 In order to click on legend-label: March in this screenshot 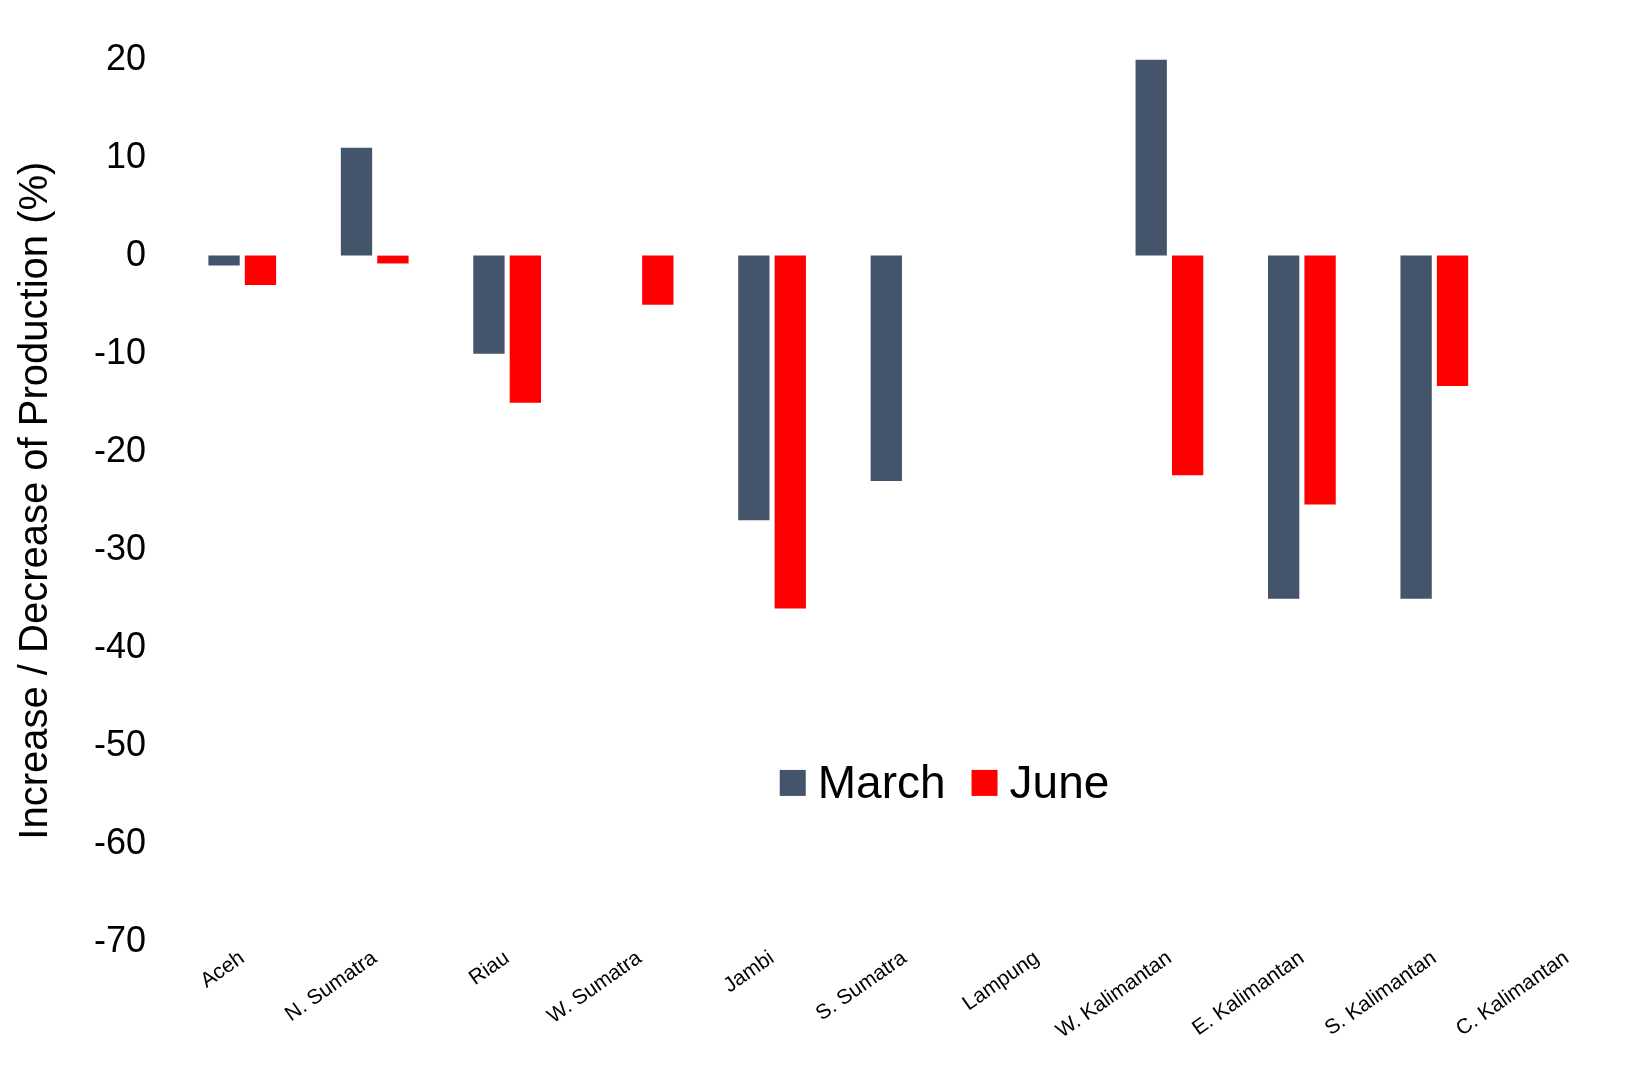, I will do `click(881, 781)`.